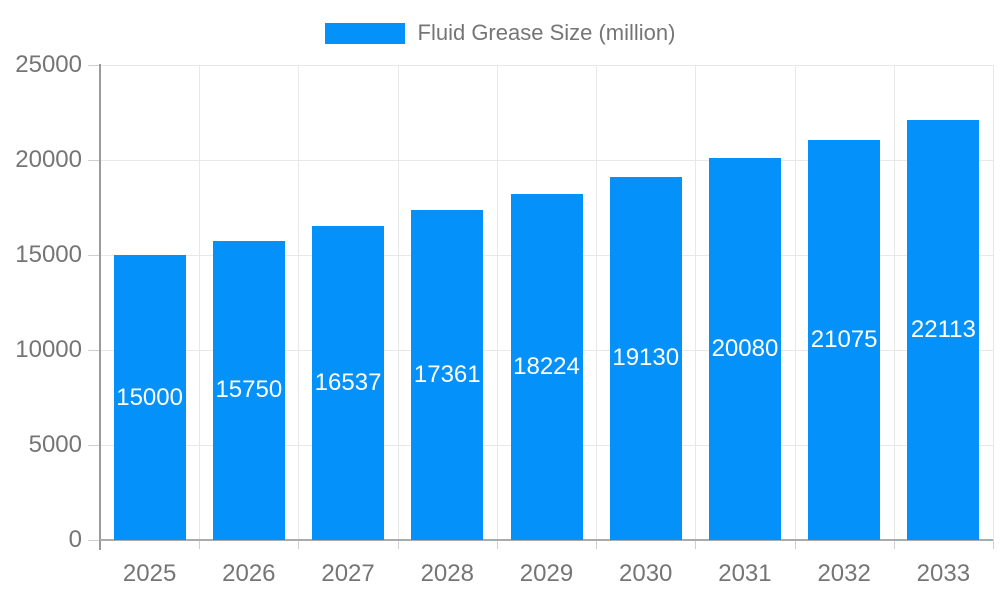 The height and width of the screenshot is (600, 1000). I want to click on bar-value-label: 15750, so click(249, 390).